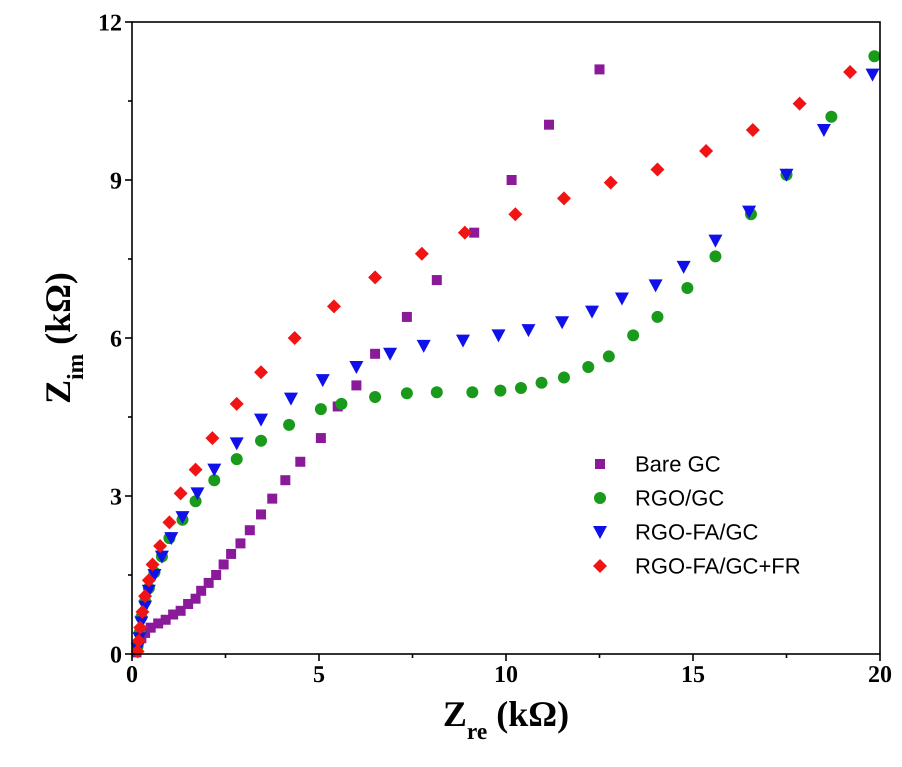 The width and height of the screenshot is (902, 767). Describe the element at coordinates (110, 23) in the screenshot. I see `y-tick-label: 12` at that location.